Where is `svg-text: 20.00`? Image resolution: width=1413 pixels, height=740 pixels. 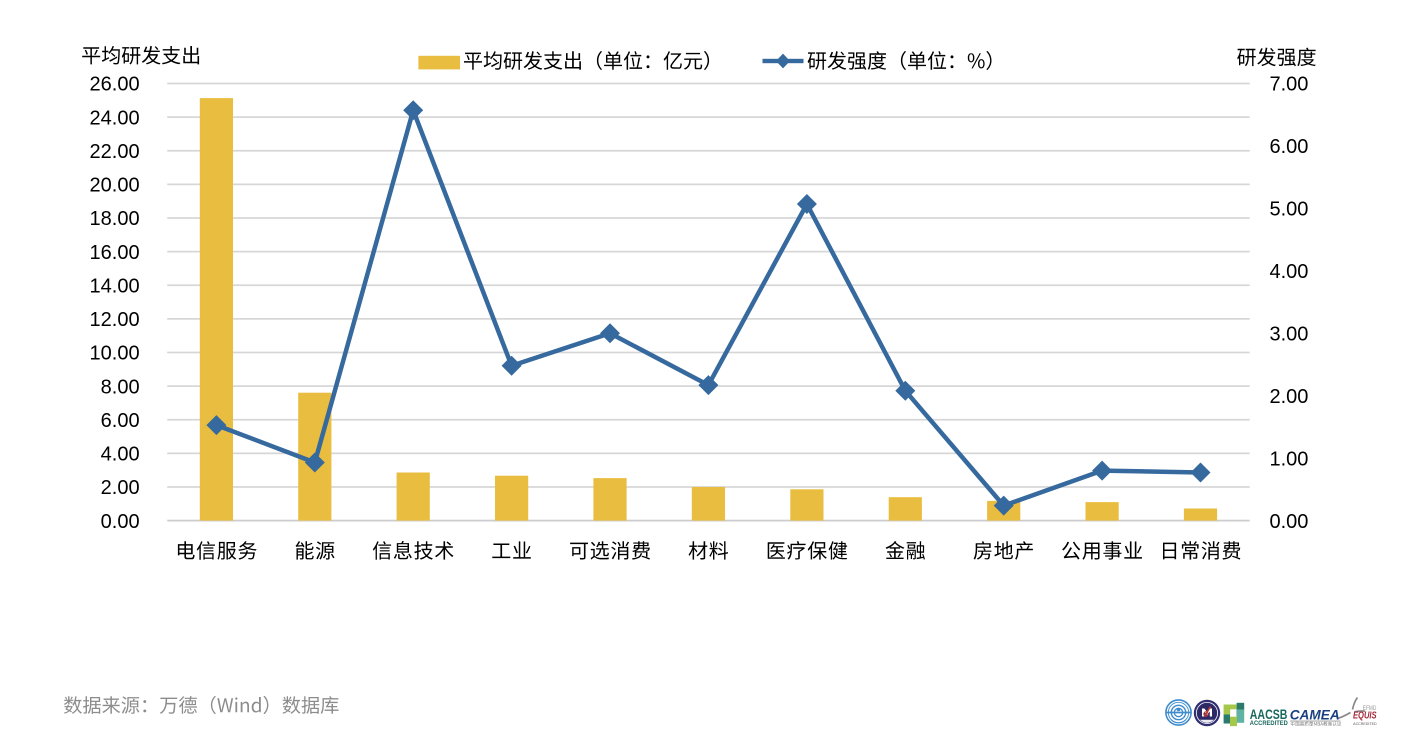
svg-text: 20.00 is located at coordinates (115, 186).